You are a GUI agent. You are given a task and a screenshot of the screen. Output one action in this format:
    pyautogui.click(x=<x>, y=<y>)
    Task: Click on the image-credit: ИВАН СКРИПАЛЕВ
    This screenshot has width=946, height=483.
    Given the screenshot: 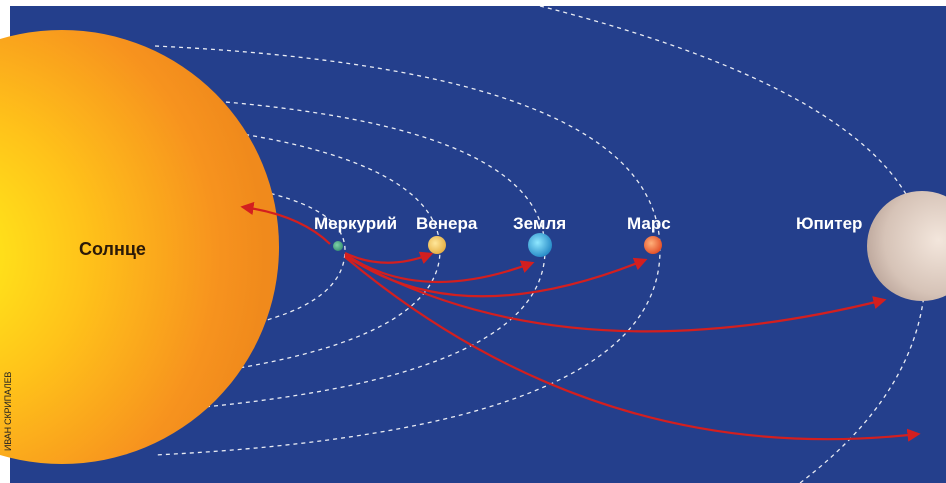 What is the action you would take?
    pyautogui.click(x=8, y=411)
    